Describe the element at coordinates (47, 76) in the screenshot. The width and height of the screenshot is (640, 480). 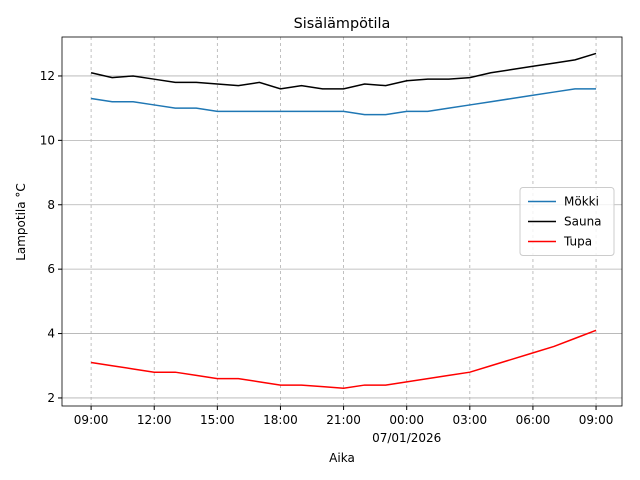
I see `y-tick-label: 12` at that location.